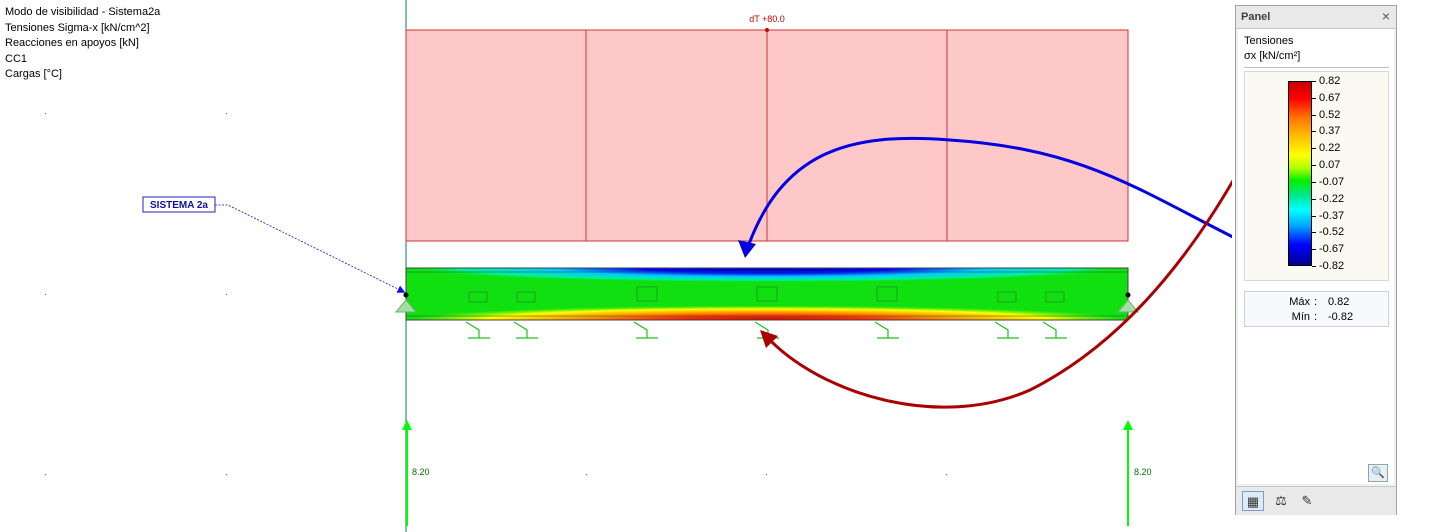 The width and height of the screenshot is (1436, 532). I want to click on info-line: Modo de visibilidad - Sistema2a, so click(83, 12).